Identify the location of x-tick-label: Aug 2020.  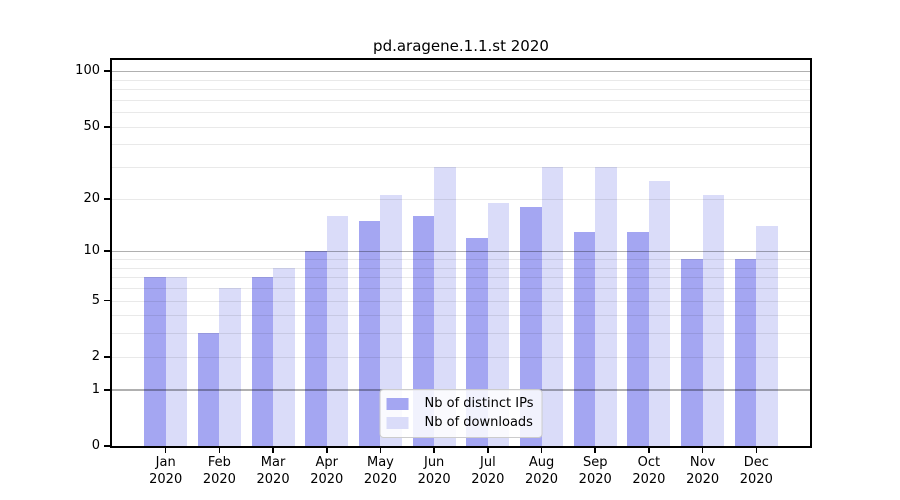
(541, 471).